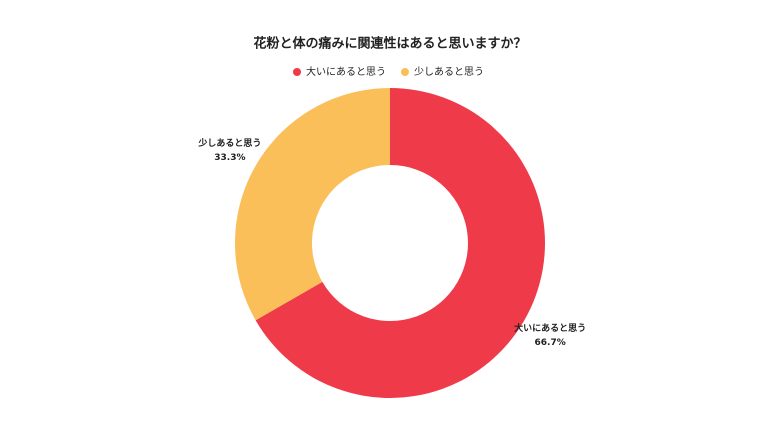 Image resolution: width=780 pixels, height=438 pixels. Describe the element at coordinates (346, 71) in the screenshot. I see `legend-label: 大いにあると思う` at that location.